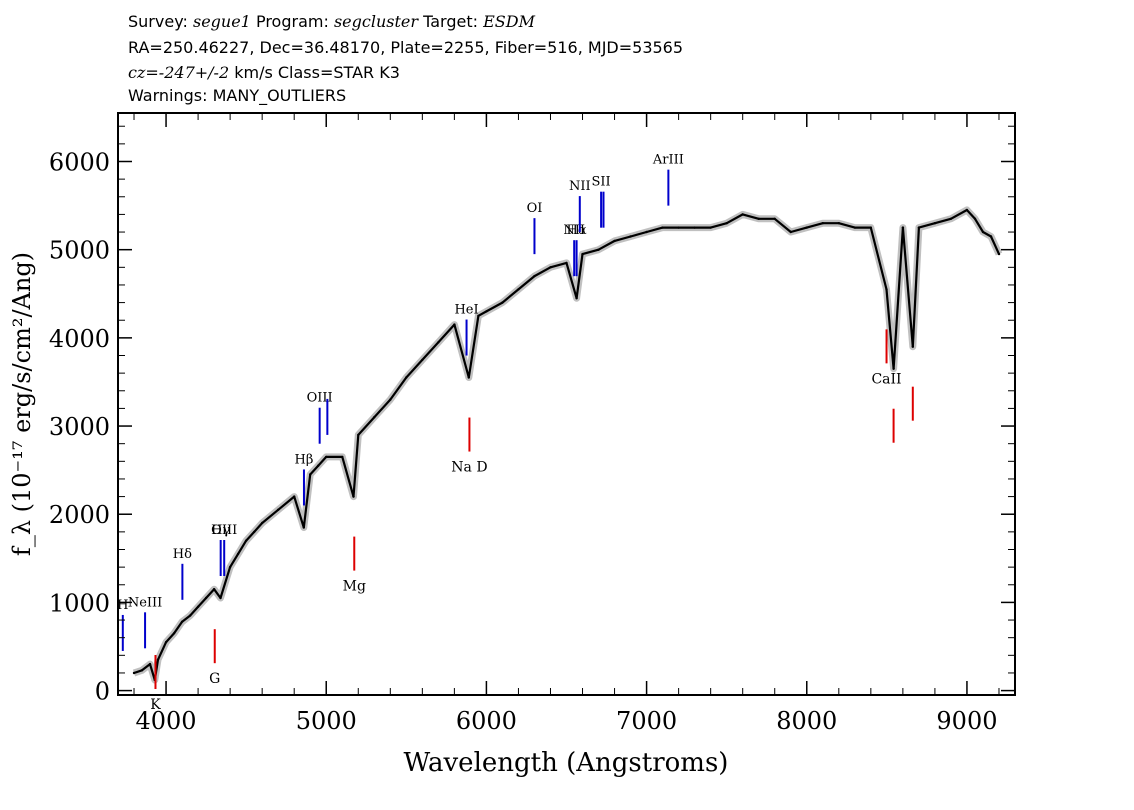  Describe the element at coordinates (646, 721) in the screenshot. I see `x-tick-label: 7000` at that location.